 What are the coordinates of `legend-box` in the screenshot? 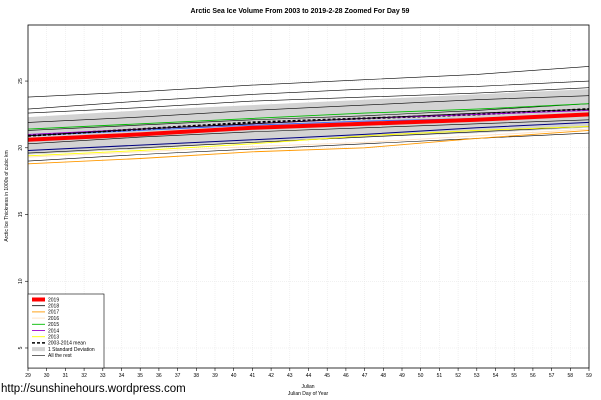 It's located at (66, 331).